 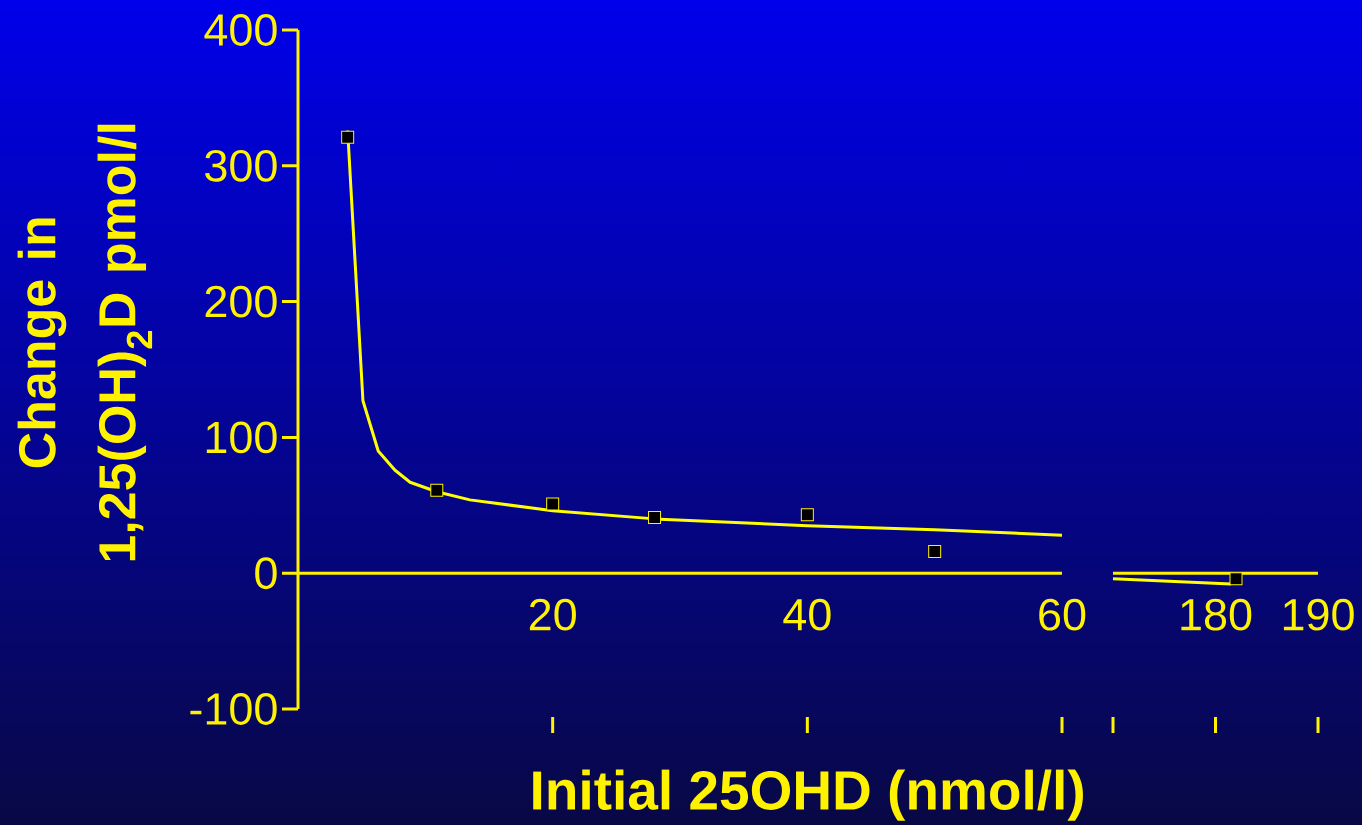 I want to click on y-tick-label: 100, so click(x=241, y=437).